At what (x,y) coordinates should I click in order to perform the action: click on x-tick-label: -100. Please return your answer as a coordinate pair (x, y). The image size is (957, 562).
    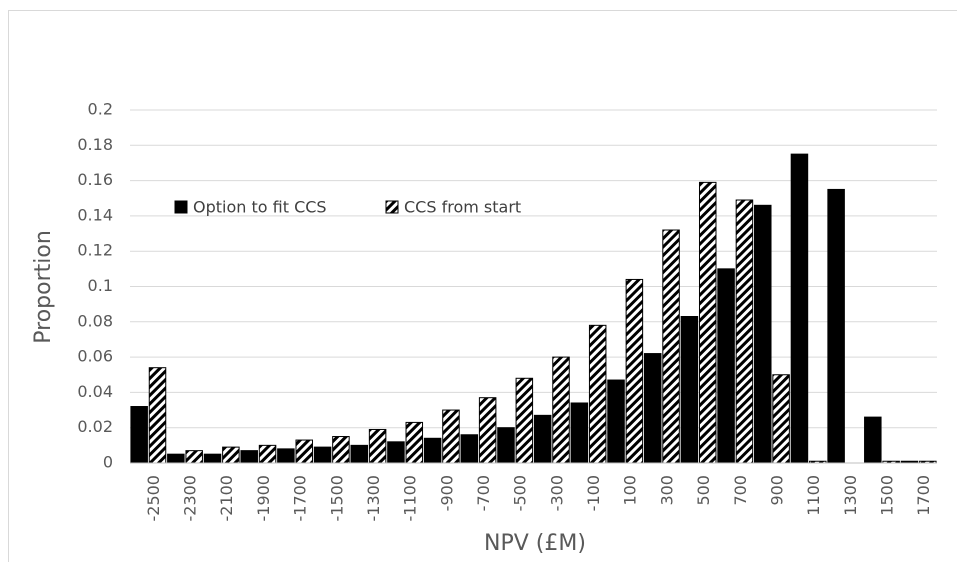
    Looking at the image, I should click on (593, 493).